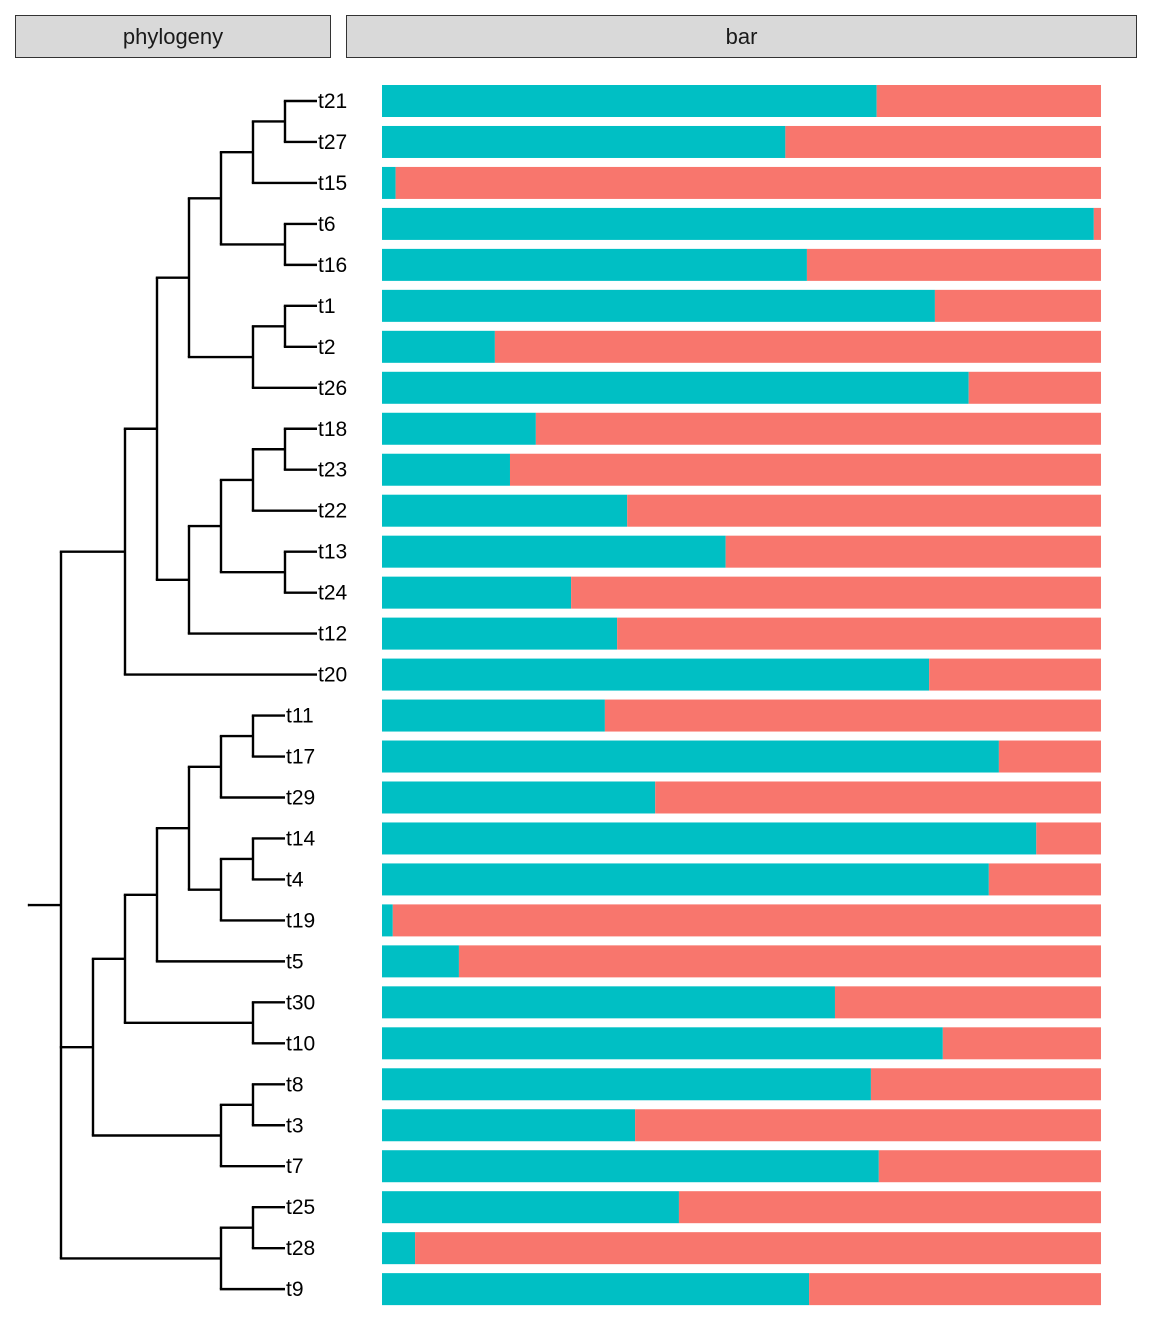  I want to click on tip-label-t17: t17, so click(300, 757).